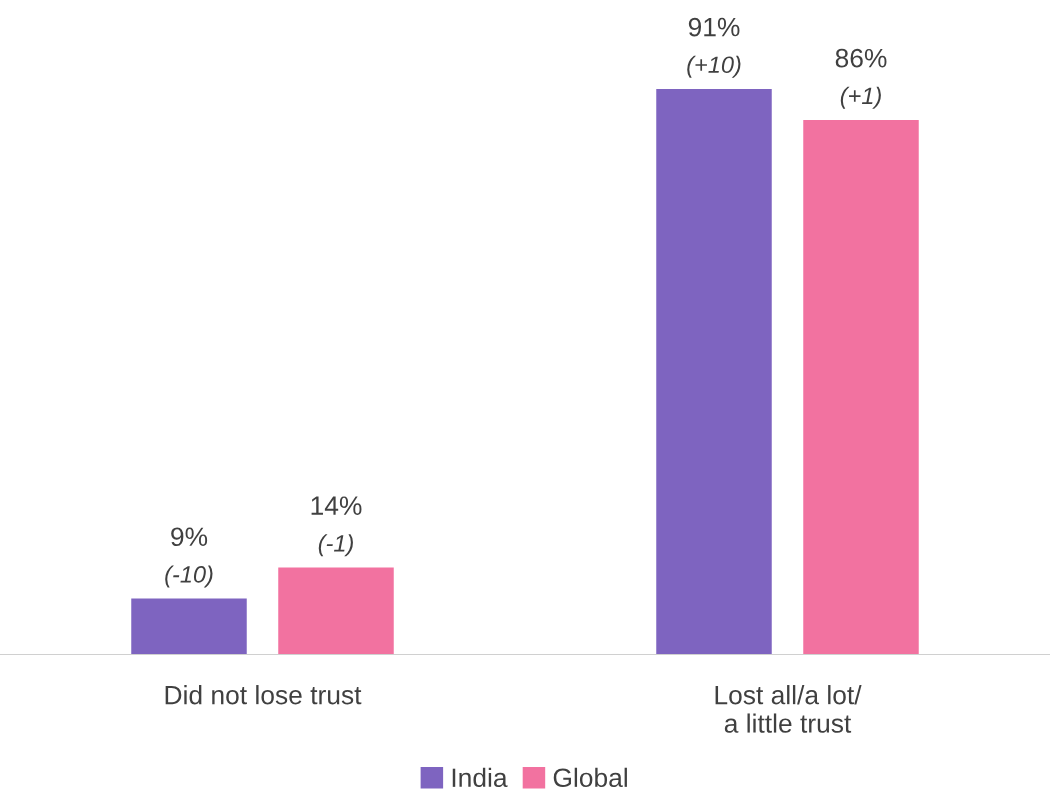  I want to click on legend-label: India, so click(480, 777).